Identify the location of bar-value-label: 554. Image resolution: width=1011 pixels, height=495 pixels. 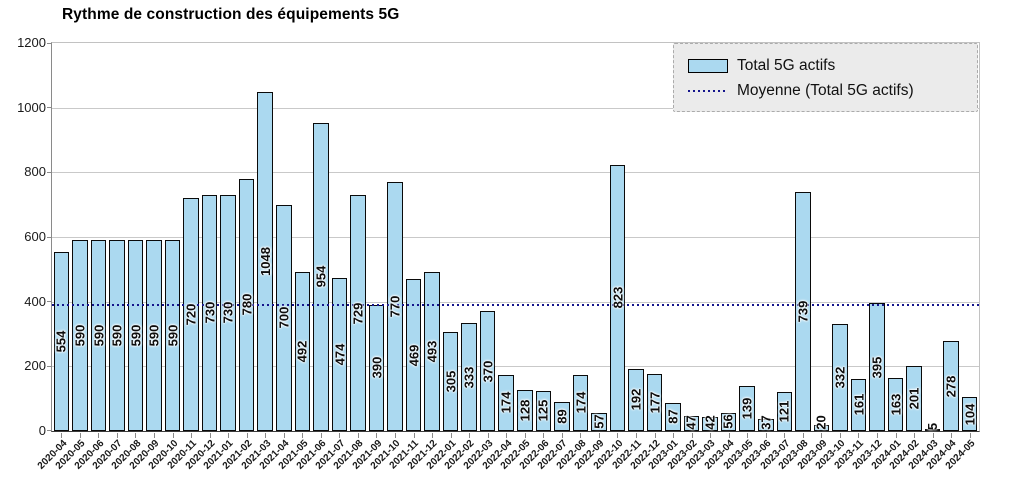
(61, 341).